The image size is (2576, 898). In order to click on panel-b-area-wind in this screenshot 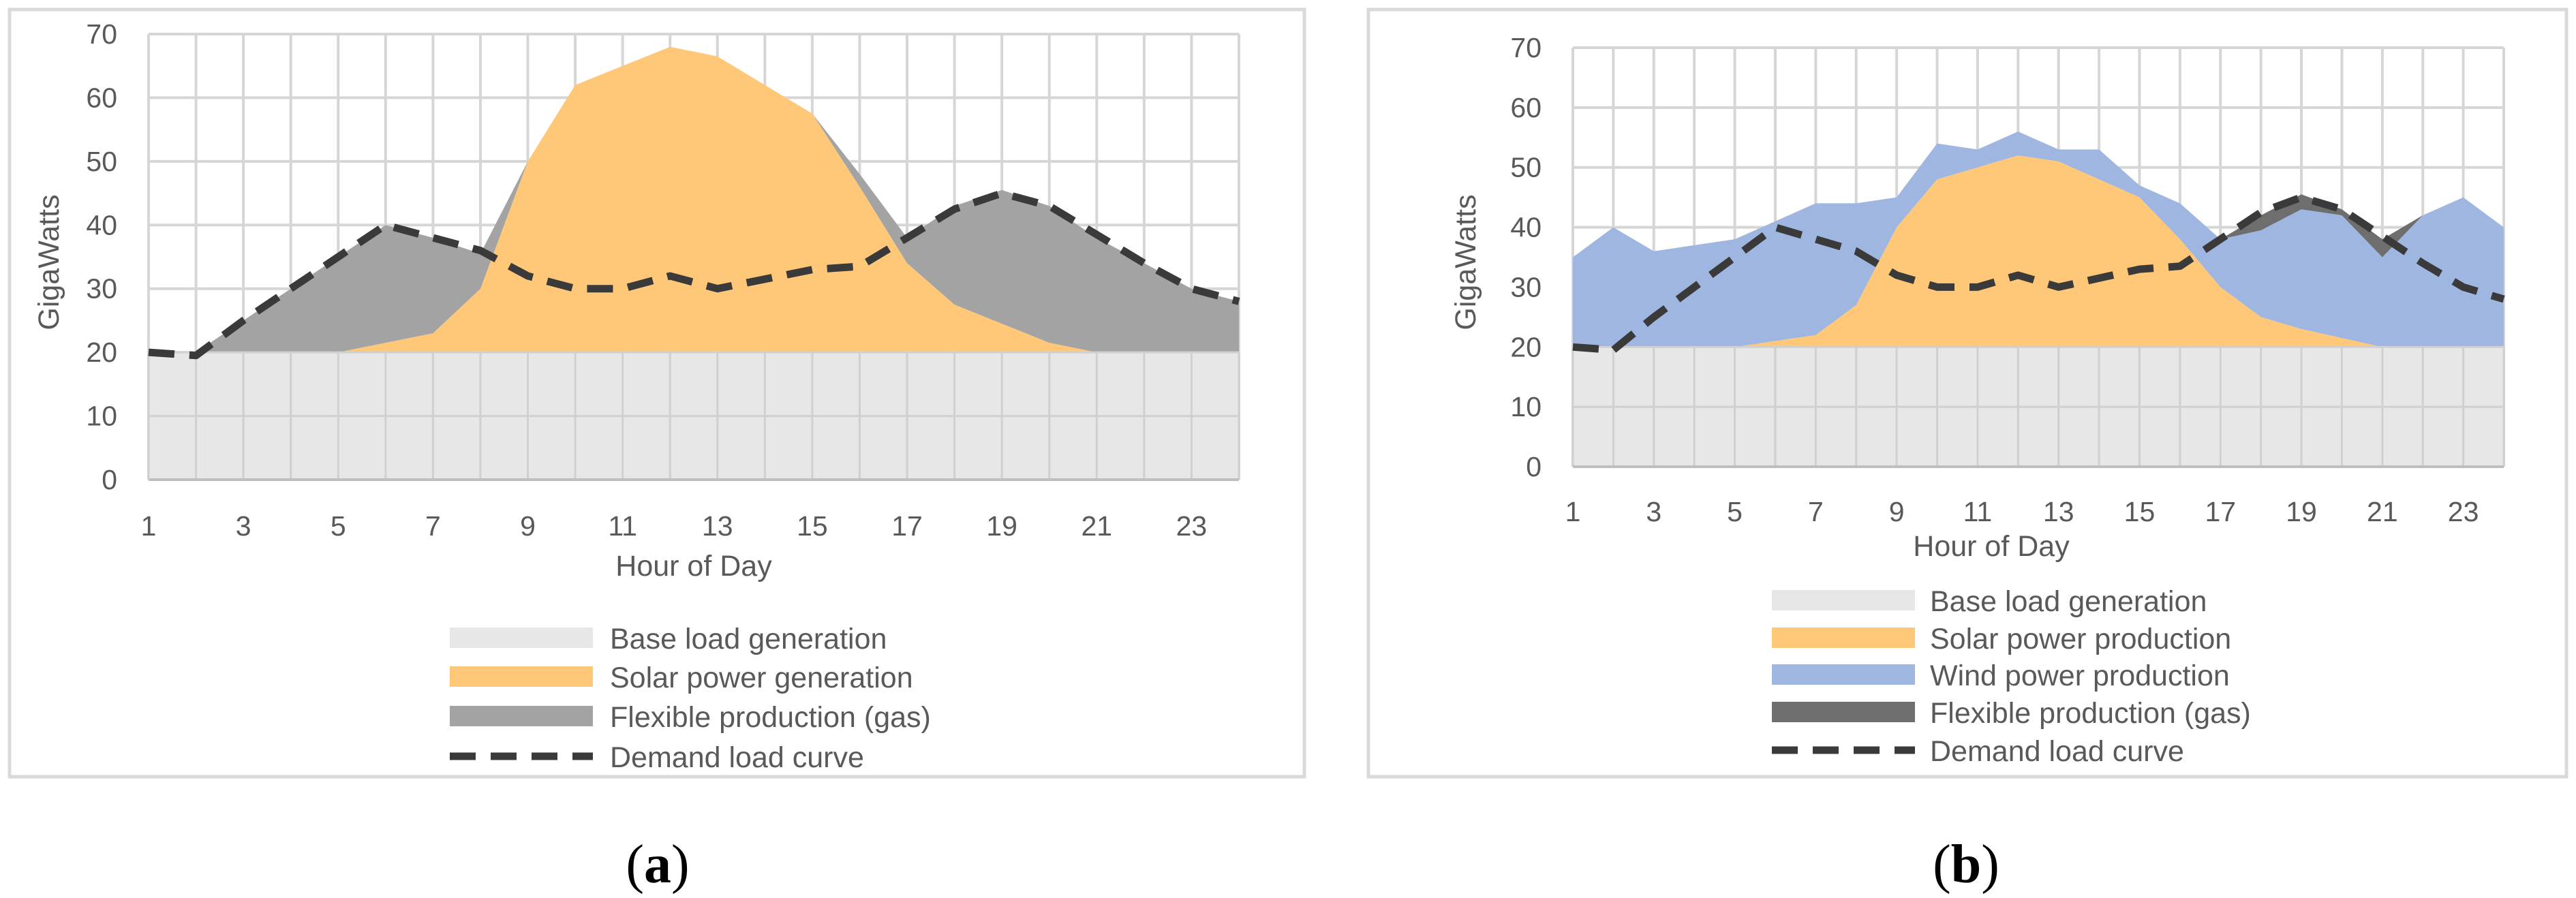, I will do `click(2038, 239)`.